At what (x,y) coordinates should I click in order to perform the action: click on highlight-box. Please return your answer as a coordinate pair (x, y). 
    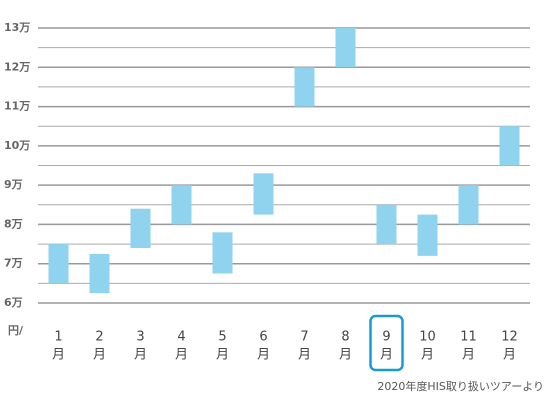
    Looking at the image, I should click on (386, 343).